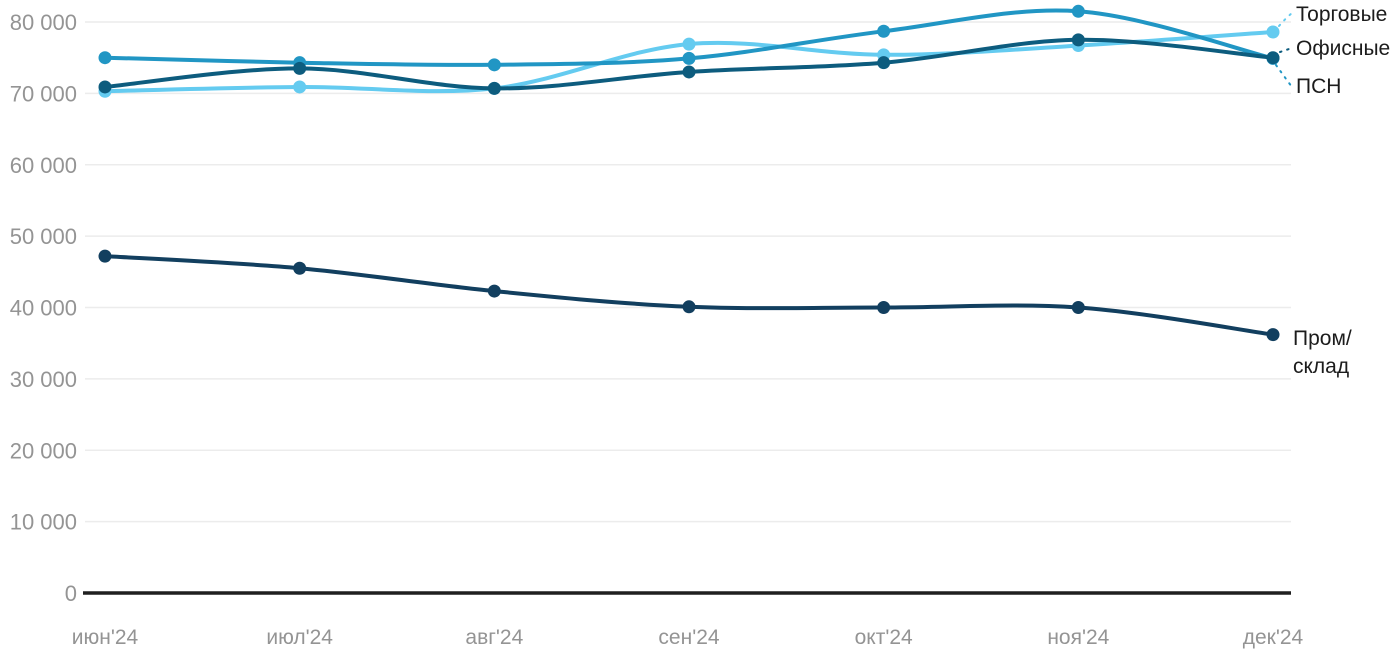  I want to click on y-tick-label: 30 000, so click(43, 379).